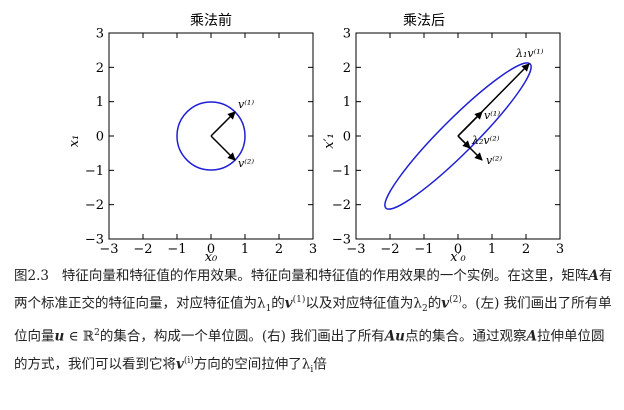  I want to click on right-x-tick-label: 2, so click(526, 249).